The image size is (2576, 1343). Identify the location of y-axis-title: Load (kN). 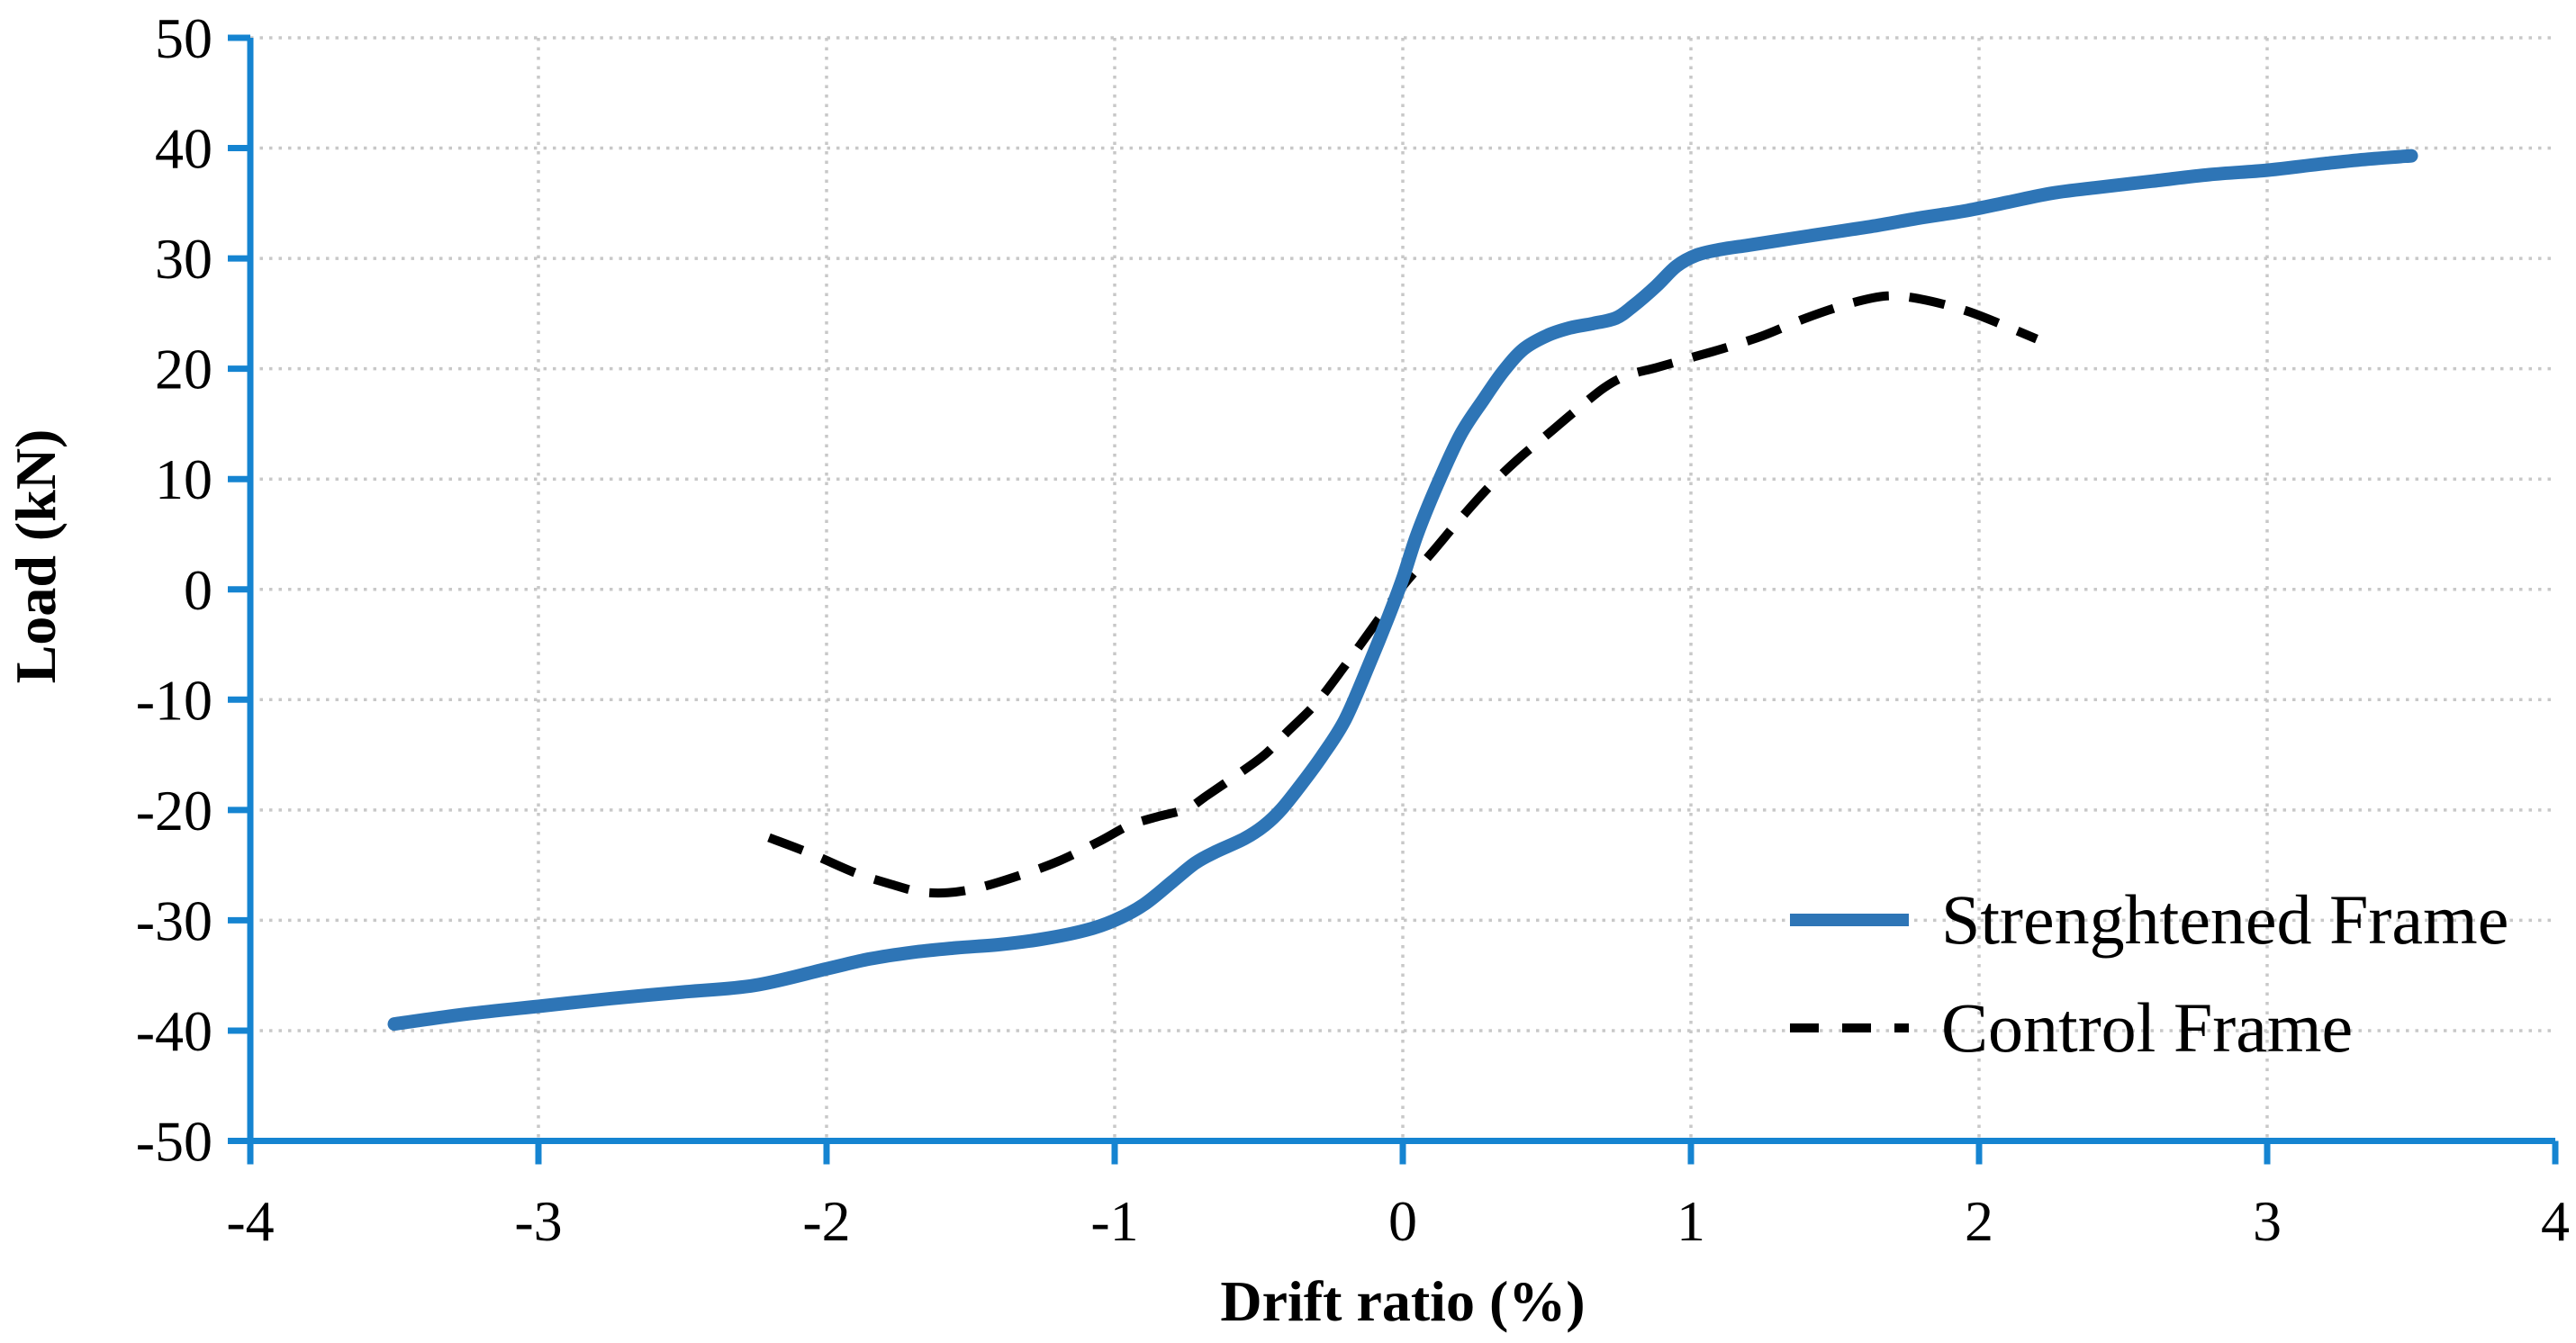
(36, 556).